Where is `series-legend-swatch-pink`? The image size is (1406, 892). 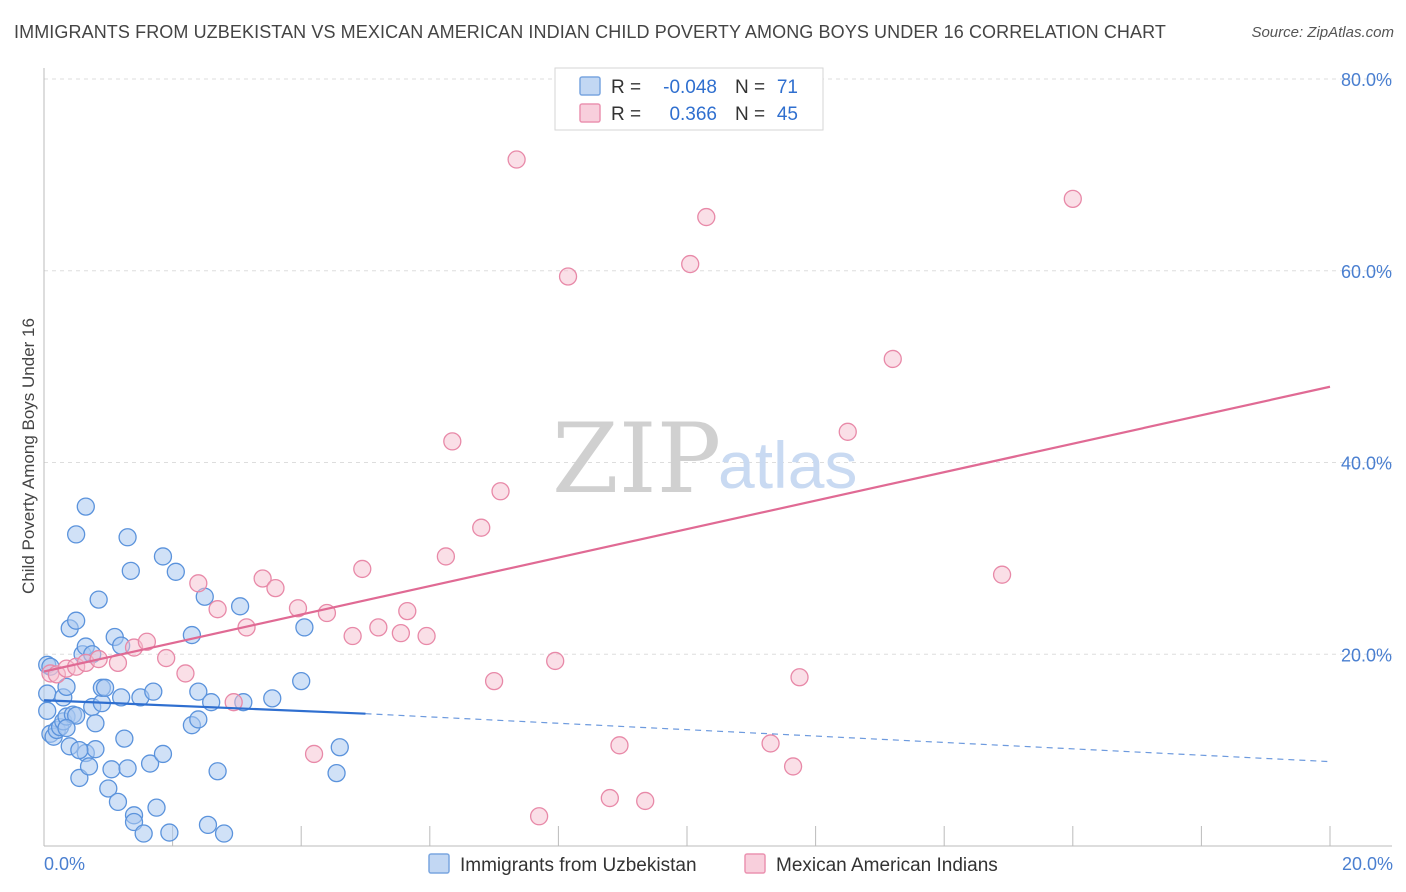 series-legend-swatch-pink is located at coordinates (755, 863).